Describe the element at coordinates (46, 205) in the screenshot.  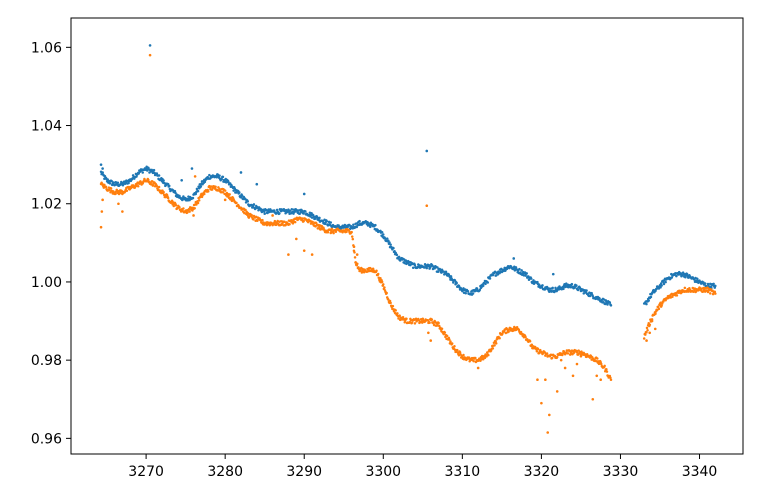
I see `y-tick-label: 1.02` at that location.